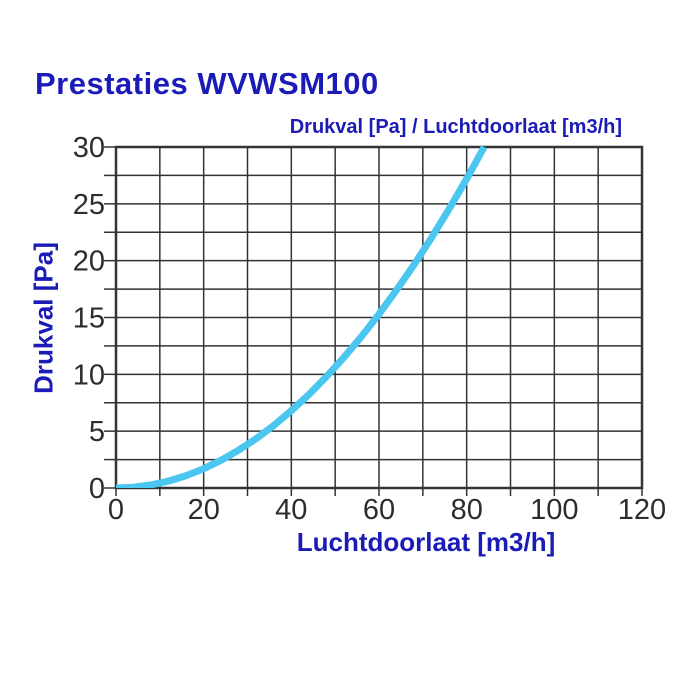 The height and width of the screenshot is (700, 700). What do you see at coordinates (89, 262) in the screenshot?
I see `y-tick-label: 20` at bounding box center [89, 262].